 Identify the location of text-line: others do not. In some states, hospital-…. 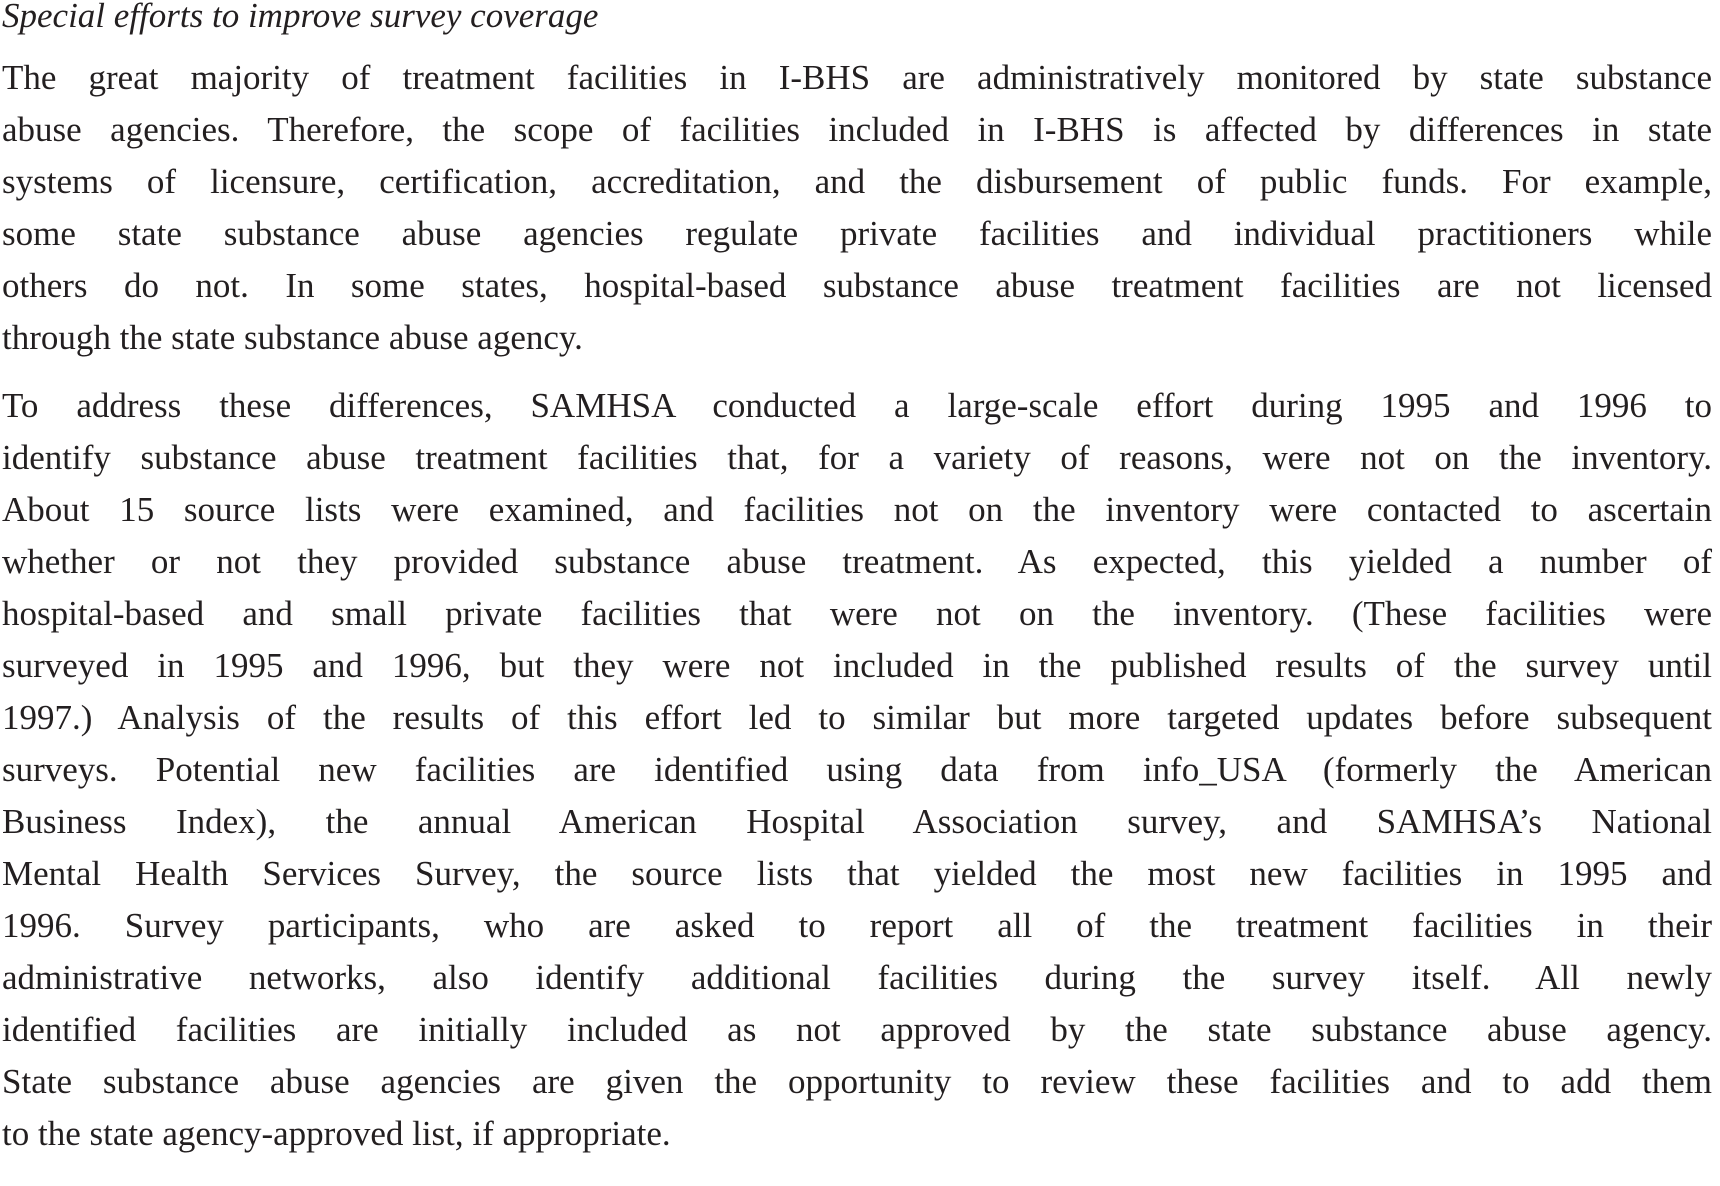
(857, 285).